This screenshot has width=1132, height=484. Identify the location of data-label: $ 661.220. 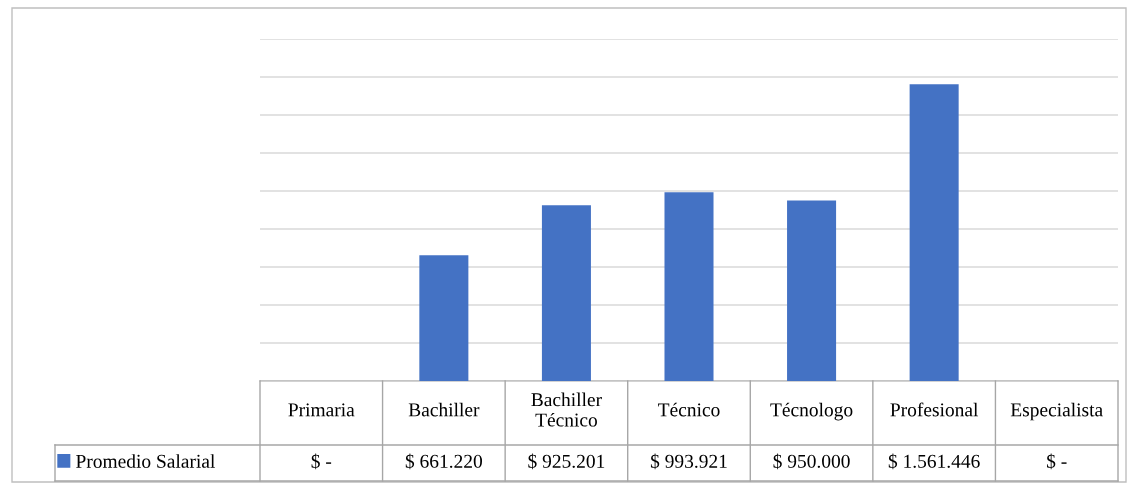
(443, 461).